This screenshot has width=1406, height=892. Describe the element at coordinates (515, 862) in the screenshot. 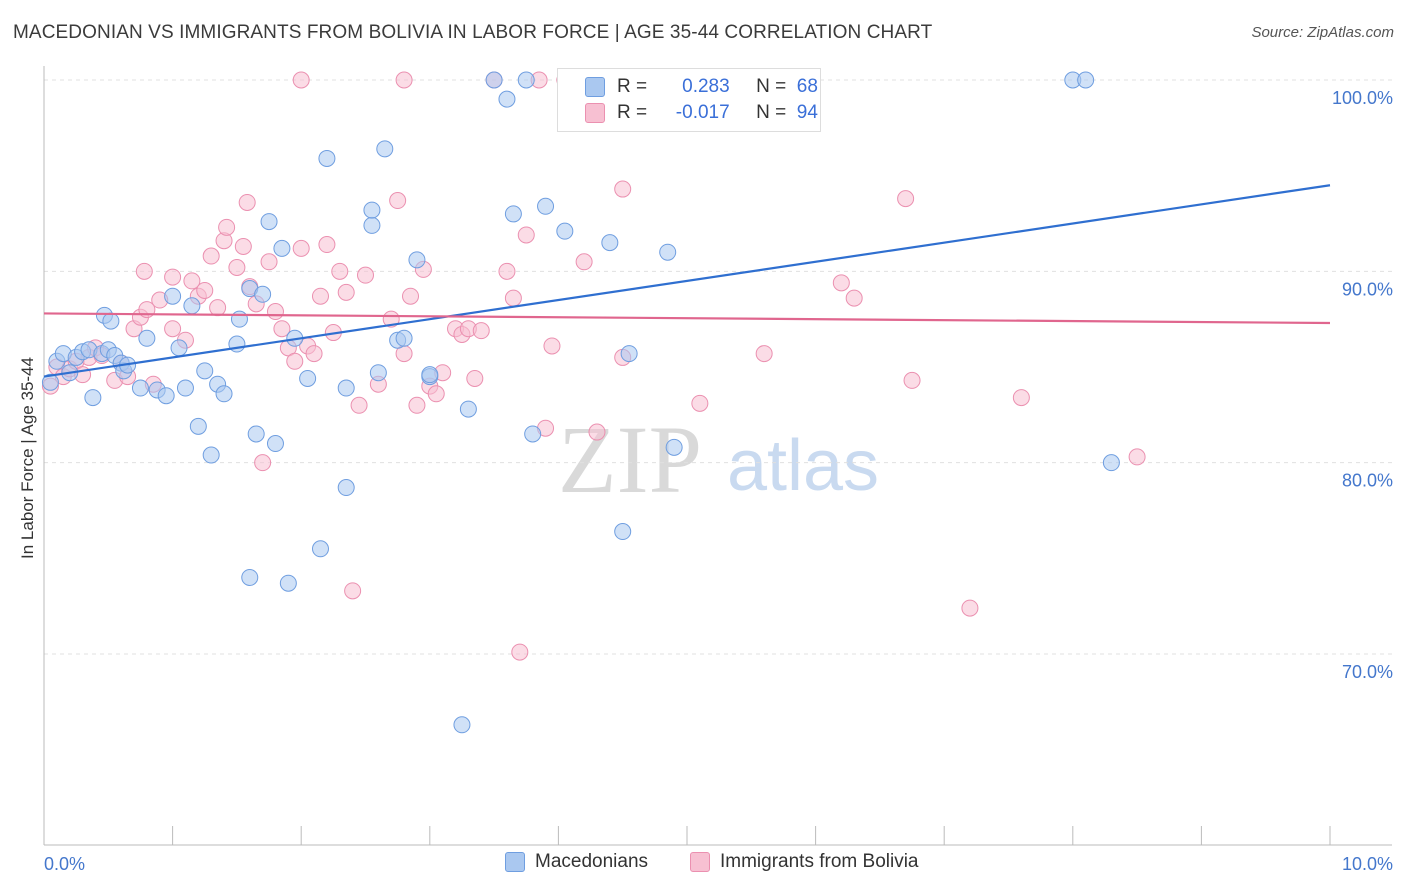

I see `legend-swatch-blue` at that location.